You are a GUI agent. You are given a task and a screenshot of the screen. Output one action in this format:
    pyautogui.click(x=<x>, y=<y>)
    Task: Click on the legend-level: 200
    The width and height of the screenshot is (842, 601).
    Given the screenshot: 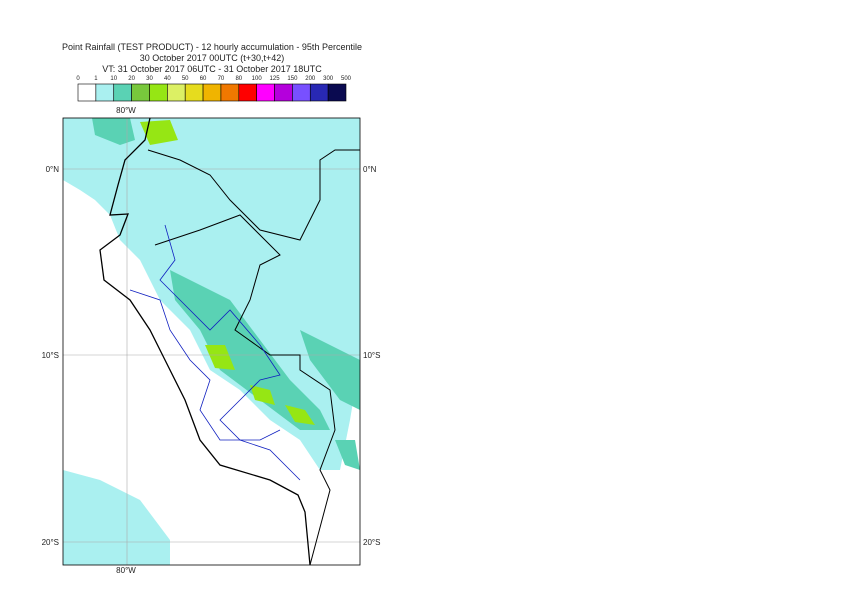 What is the action you would take?
    pyautogui.click(x=310, y=79)
    